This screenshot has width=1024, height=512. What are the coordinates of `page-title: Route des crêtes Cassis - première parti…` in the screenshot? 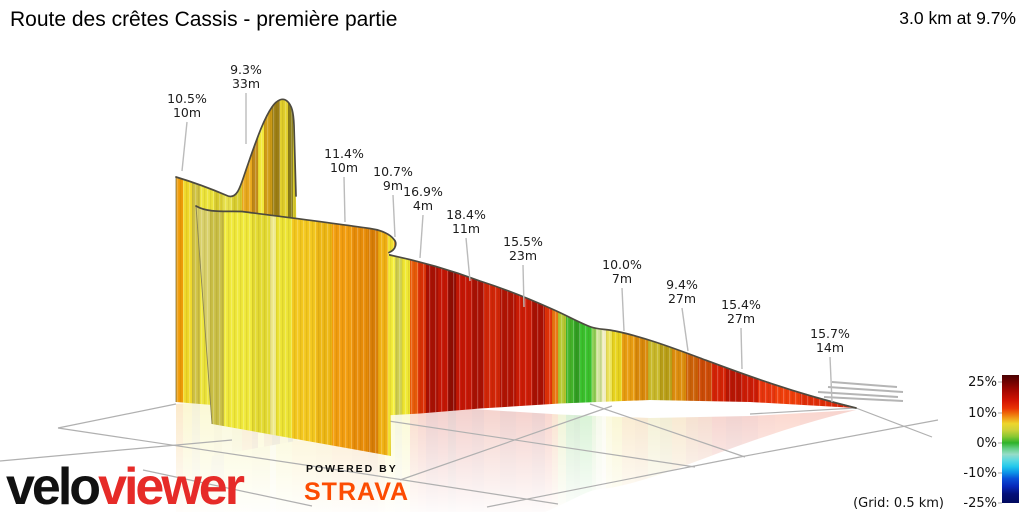 It's located at (204, 19).